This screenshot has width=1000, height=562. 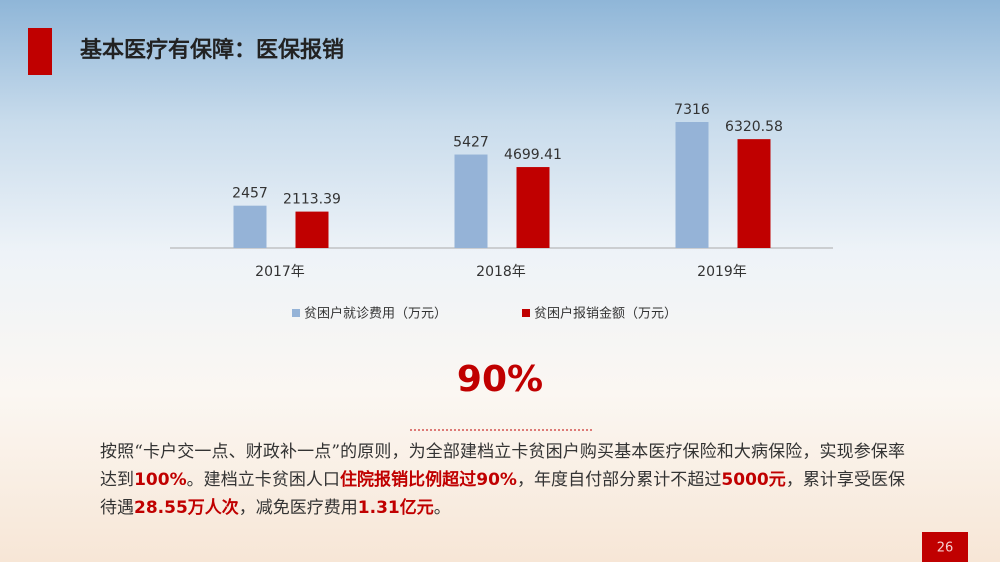 I want to click on highlight-text: 5000元, so click(x=753, y=480).